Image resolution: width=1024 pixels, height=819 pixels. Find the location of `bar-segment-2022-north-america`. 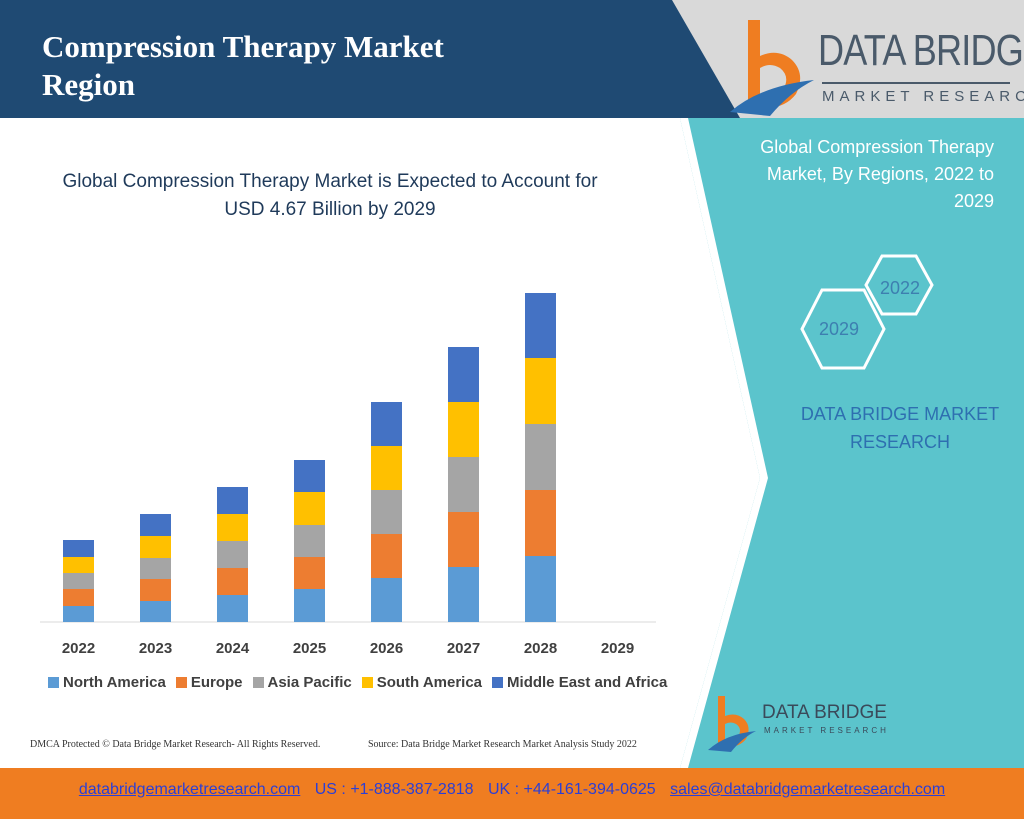

bar-segment-2022-north-america is located at coordinates (78, 614).